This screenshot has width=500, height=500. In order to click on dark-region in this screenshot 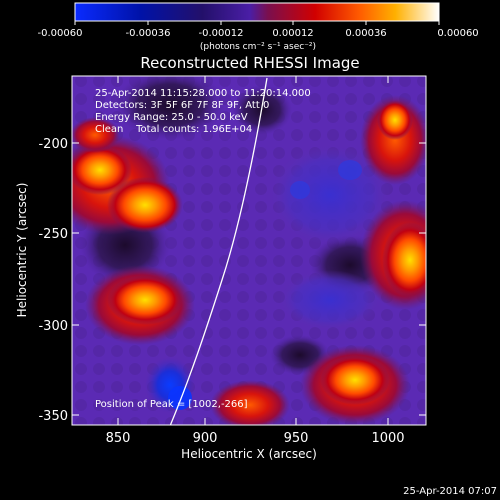, I will do `click(170, 108)`.